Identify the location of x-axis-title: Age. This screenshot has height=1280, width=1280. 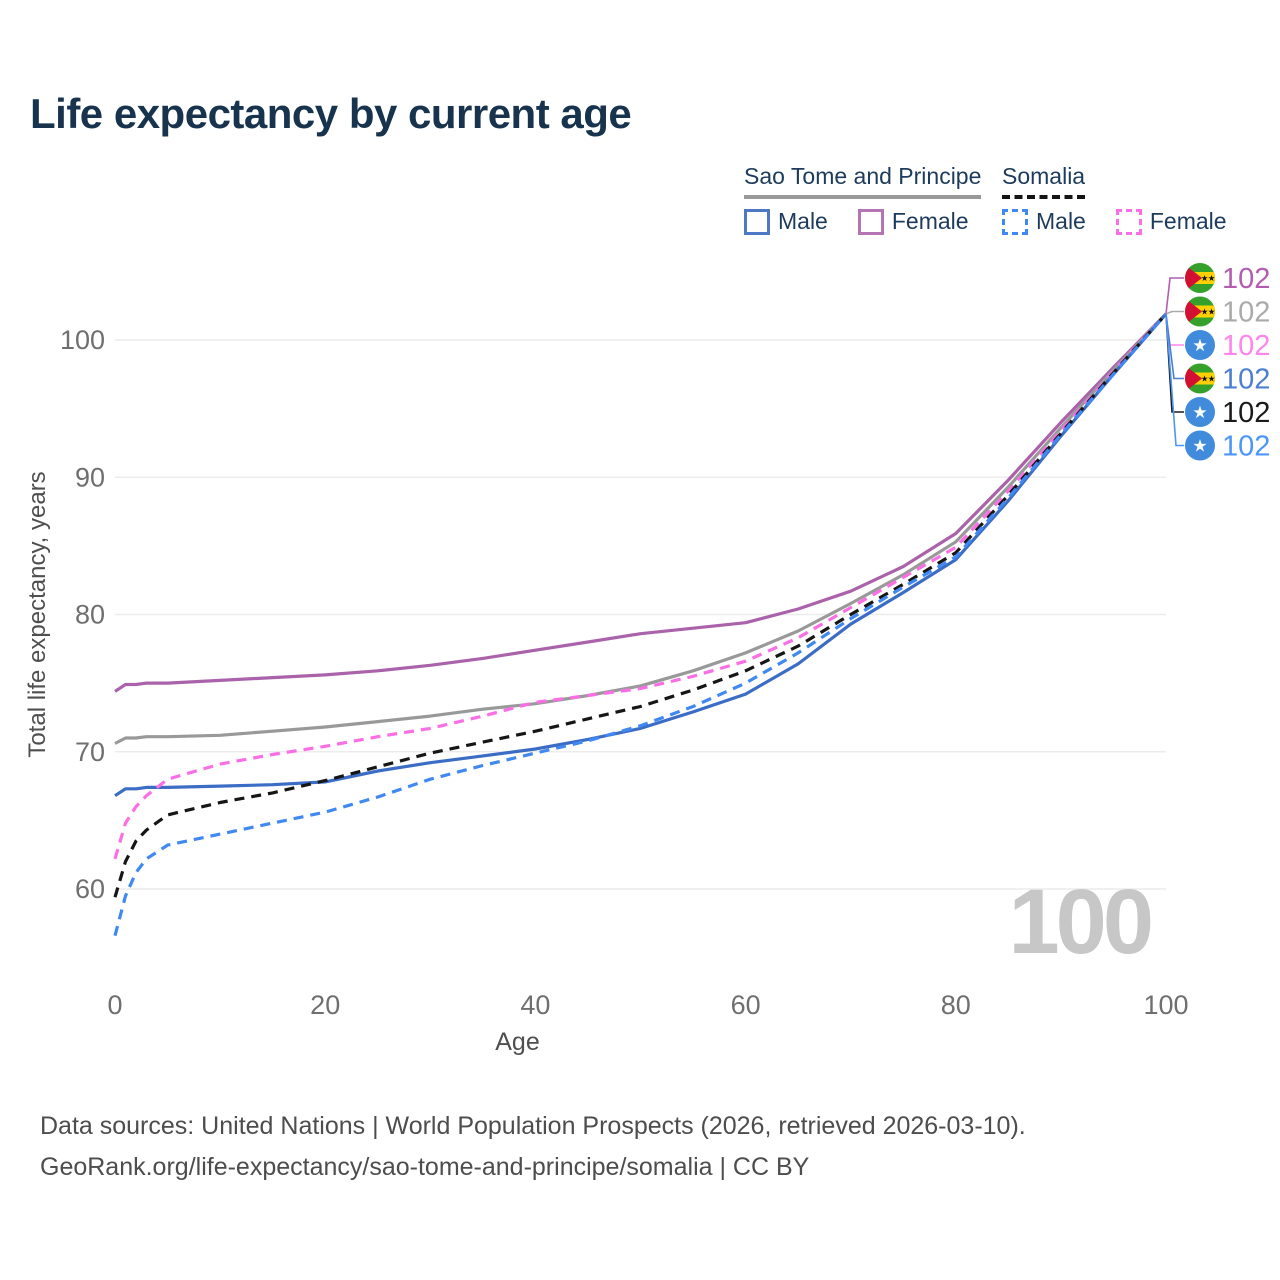
(517, 1042).